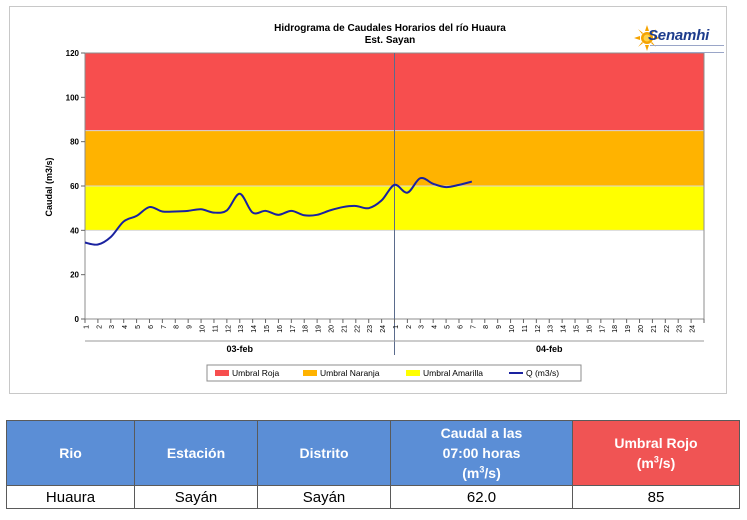 This screenshot has height=520, width=747. Describe the element at coordinates (278, 211) in the screenshot. I see `series-line-q` at that location.